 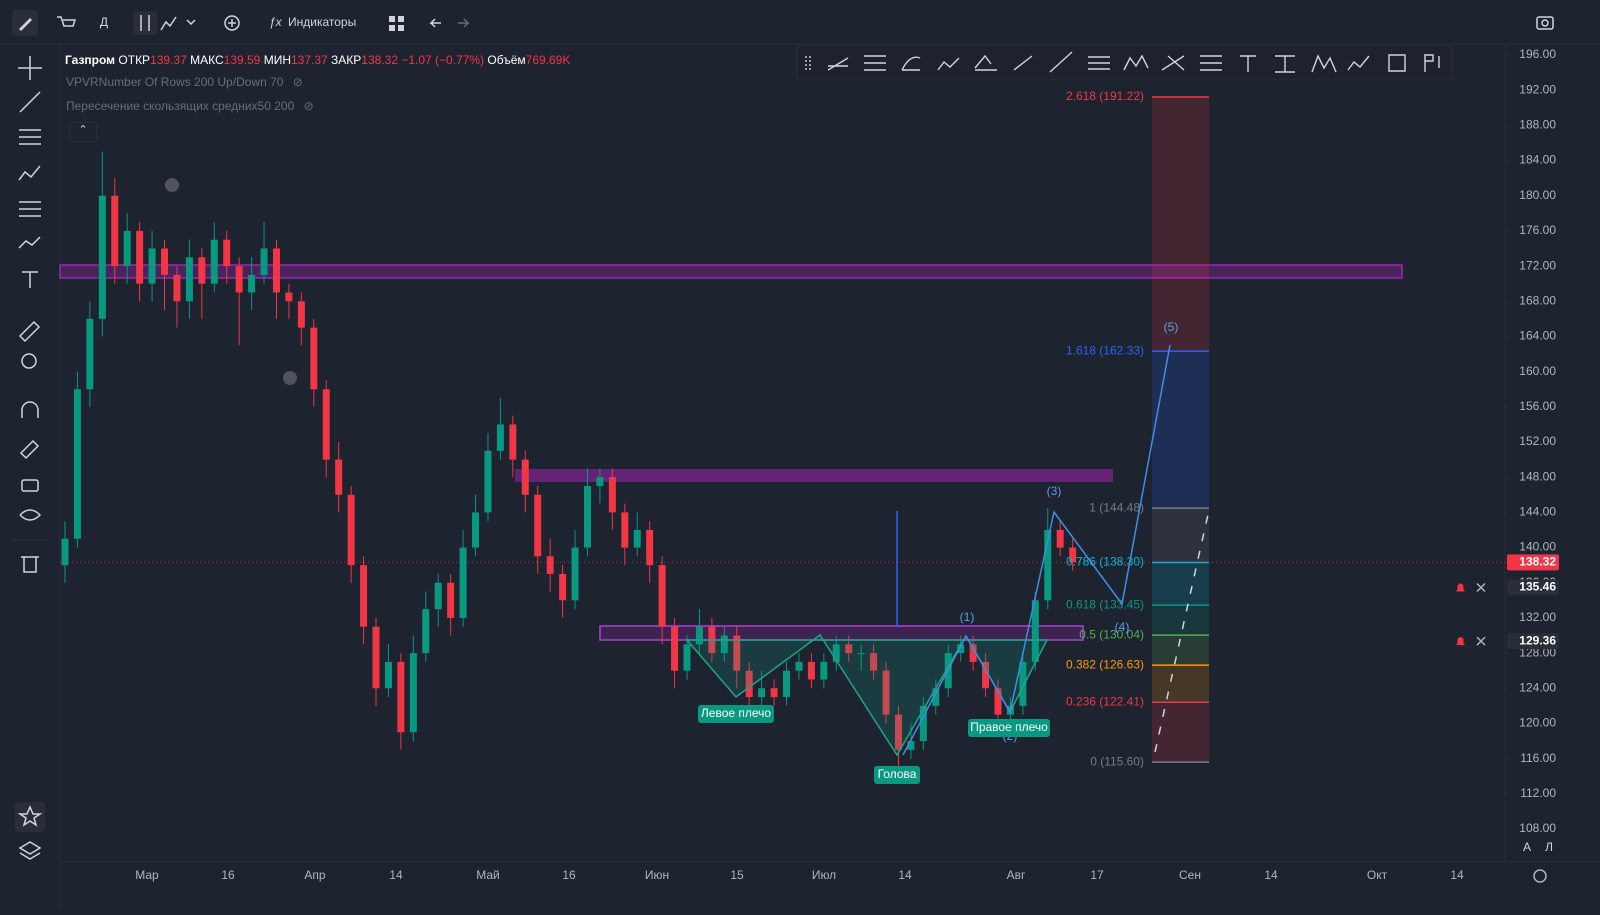 I want to click on wave-label: (4), so click(x=1122, y=627).